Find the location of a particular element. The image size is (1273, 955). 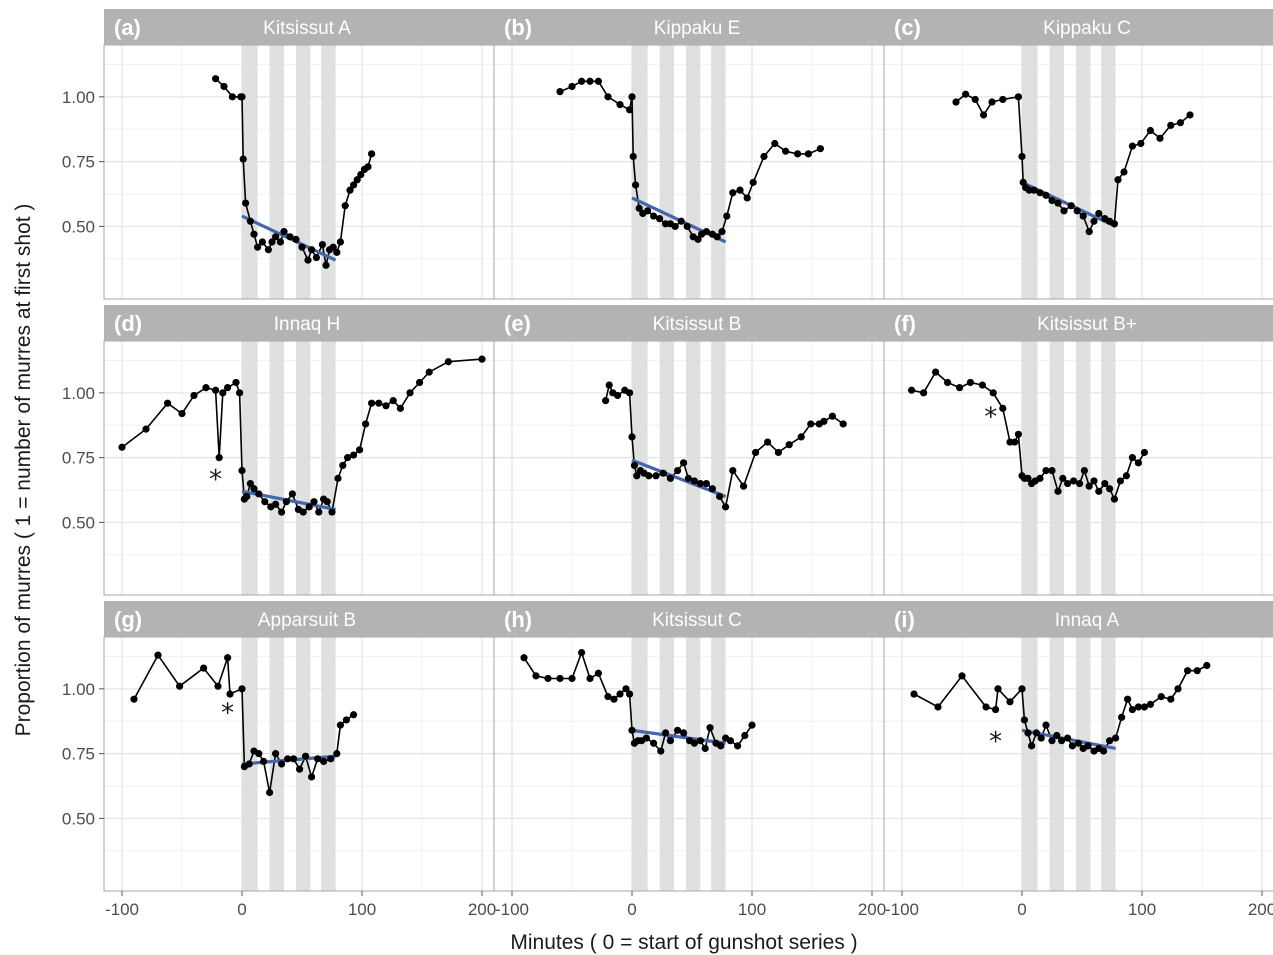

panel-9: * (i) Innaq A is located at coordinates (1078, 748).